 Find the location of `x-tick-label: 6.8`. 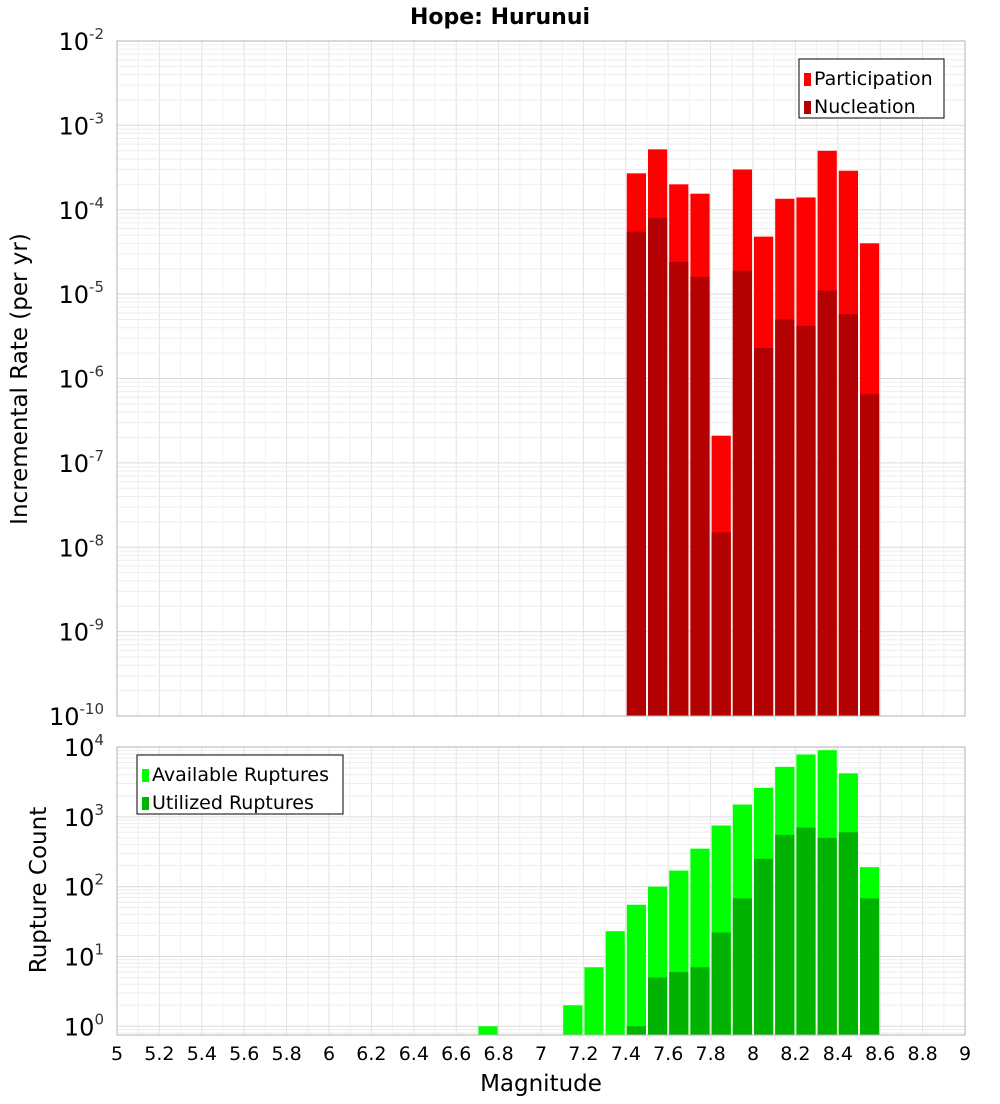

x-tick-label: 6.8 is located at coordinates (498, 1054).